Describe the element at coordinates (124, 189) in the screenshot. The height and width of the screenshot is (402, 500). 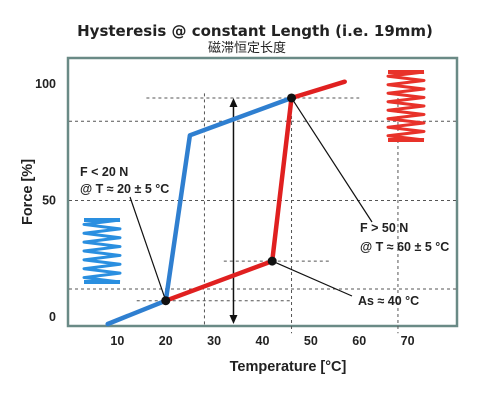
I see `annotation-low-line-2: @ T ≈ 20 ± 5 °C` at that location.